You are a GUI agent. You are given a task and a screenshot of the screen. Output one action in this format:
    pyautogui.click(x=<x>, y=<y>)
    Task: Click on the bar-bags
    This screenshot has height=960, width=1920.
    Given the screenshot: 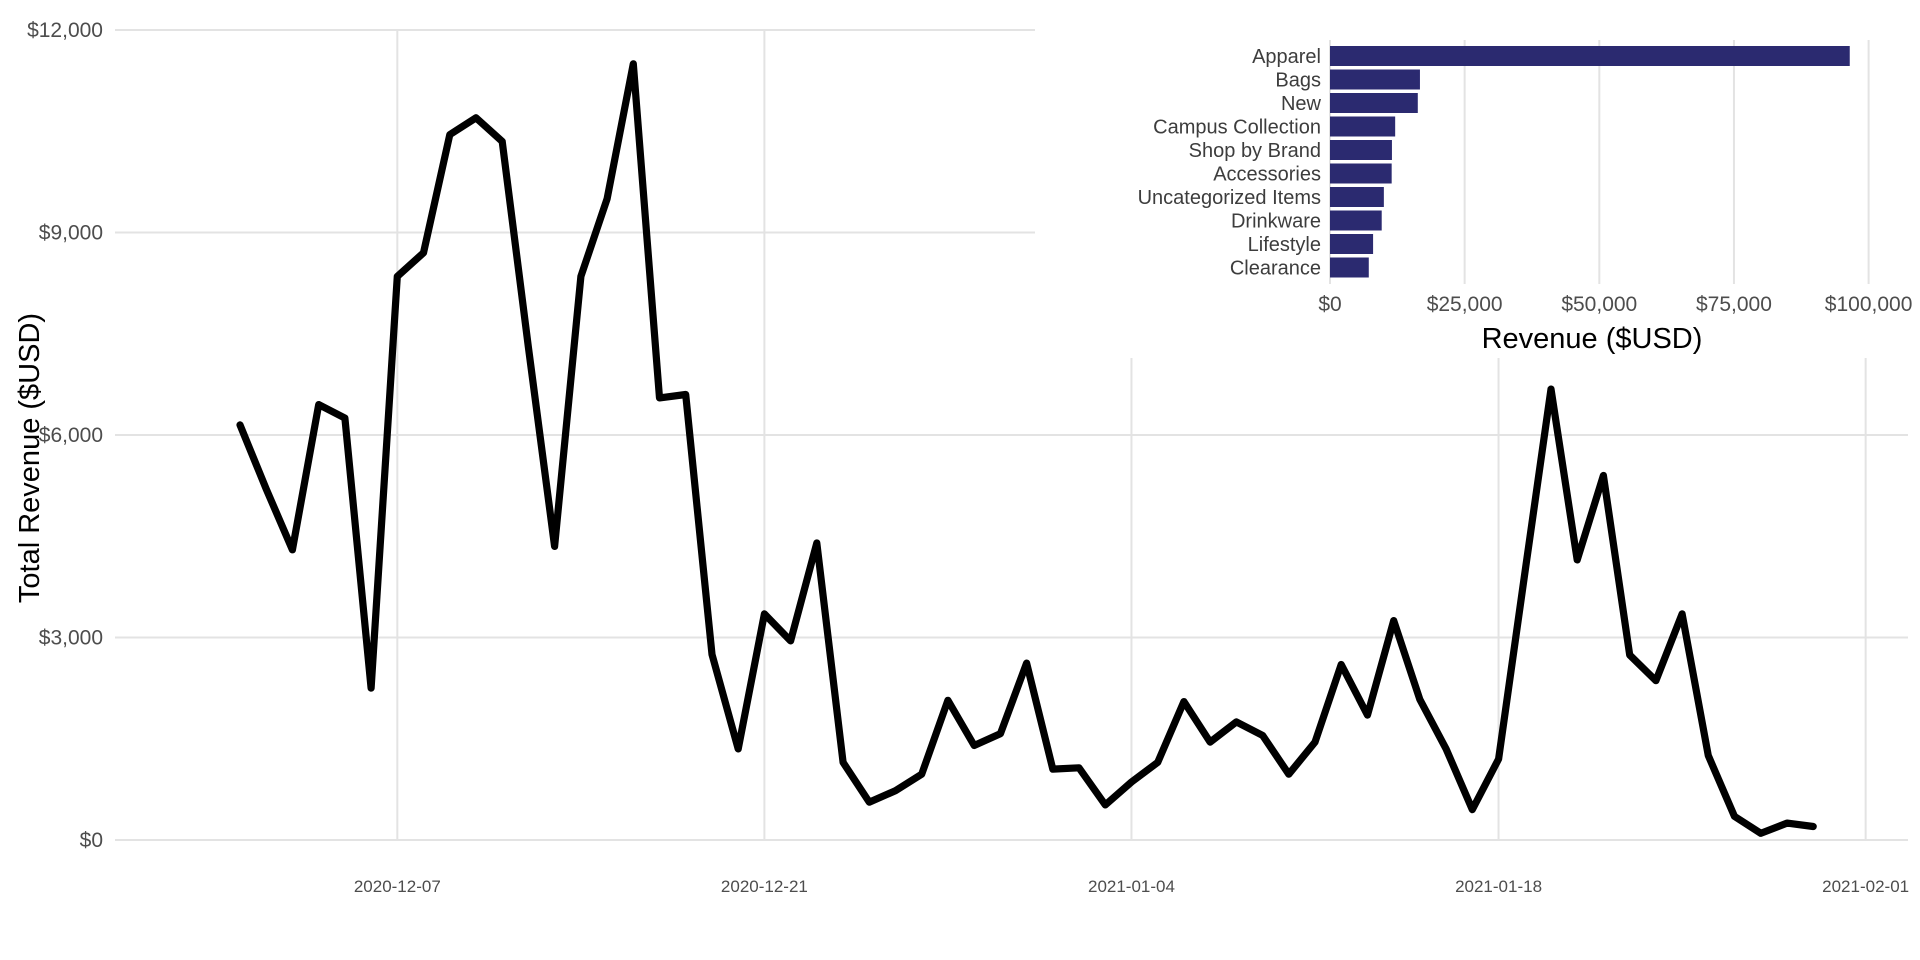 What is the action you would take?
    pyautogui.click(x=1375, y=79)
    